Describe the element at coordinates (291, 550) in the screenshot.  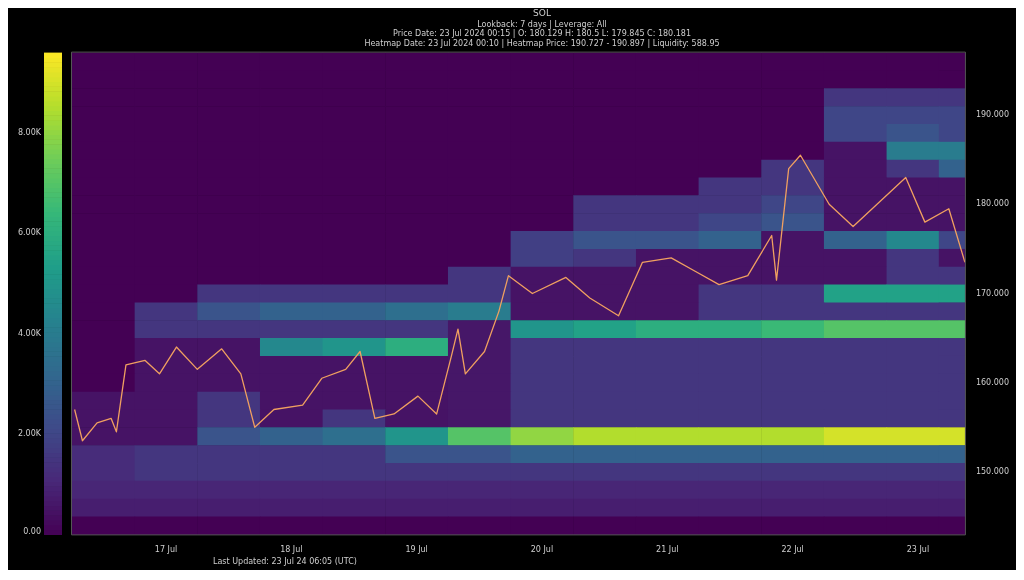
I see `x-tick-label: 18 Jul` at that location.